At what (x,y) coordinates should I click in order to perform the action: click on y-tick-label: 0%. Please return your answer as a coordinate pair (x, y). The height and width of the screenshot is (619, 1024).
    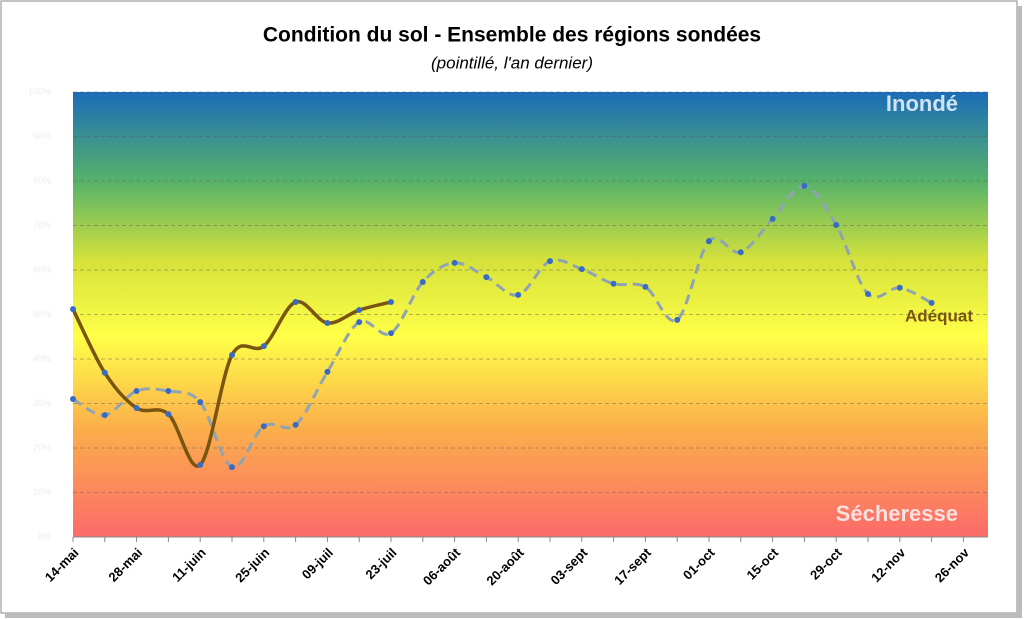
    Looking at the image, I should click on (44, 536).